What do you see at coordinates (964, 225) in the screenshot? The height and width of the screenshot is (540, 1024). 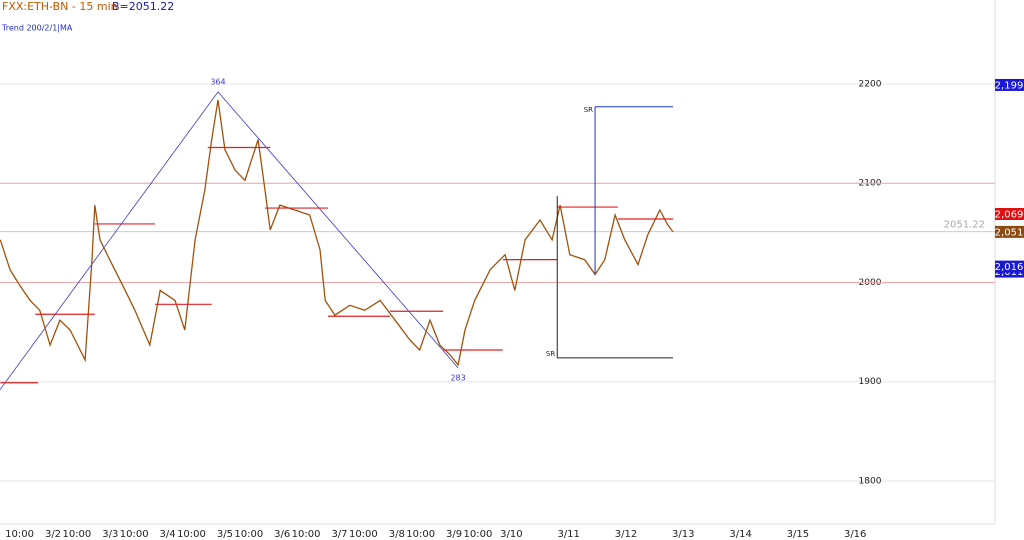 I see `reference-label: 2051.22` at bounding box center [964, 225].